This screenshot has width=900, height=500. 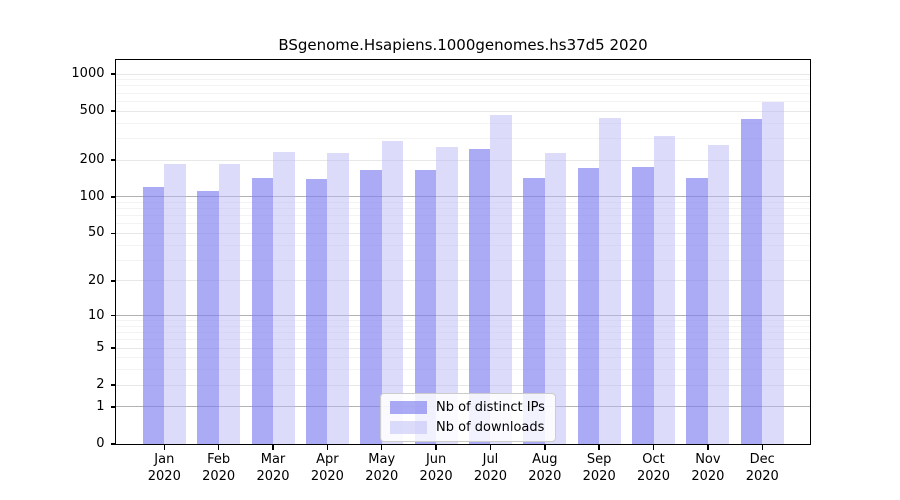 What do you see at coordinates (599, 468) in the screenshot?
I see `x-tick-label-sep: Sep 2020` at bounding box center [599, 468].